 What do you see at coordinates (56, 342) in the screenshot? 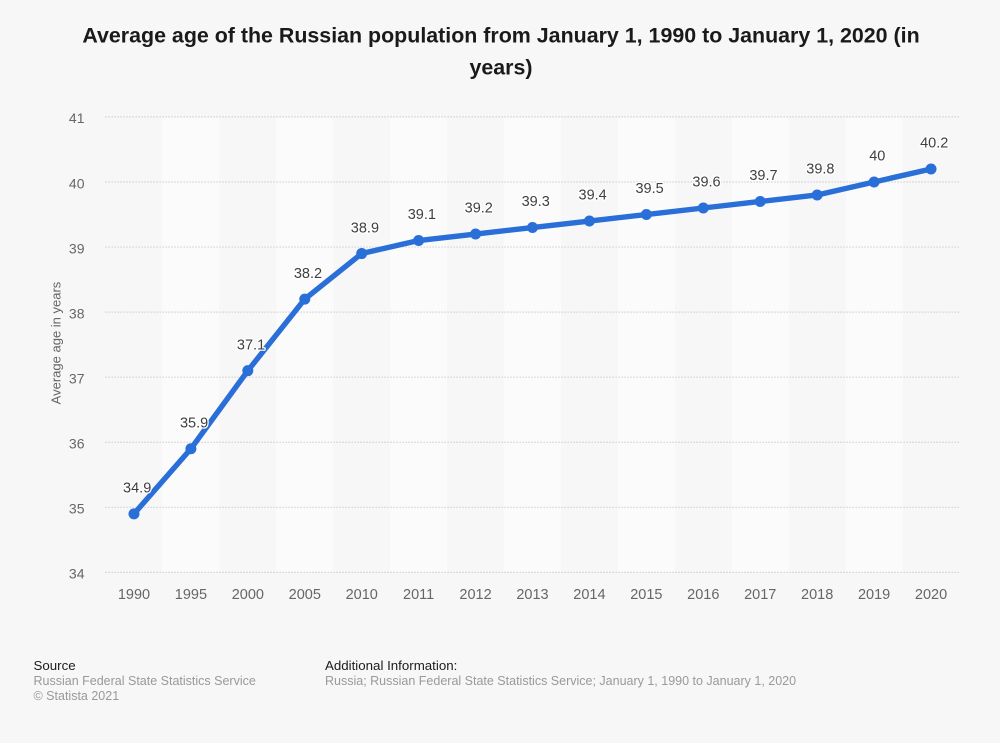
I see `svg-text: Average age in years` at bounding box center [56, 342].